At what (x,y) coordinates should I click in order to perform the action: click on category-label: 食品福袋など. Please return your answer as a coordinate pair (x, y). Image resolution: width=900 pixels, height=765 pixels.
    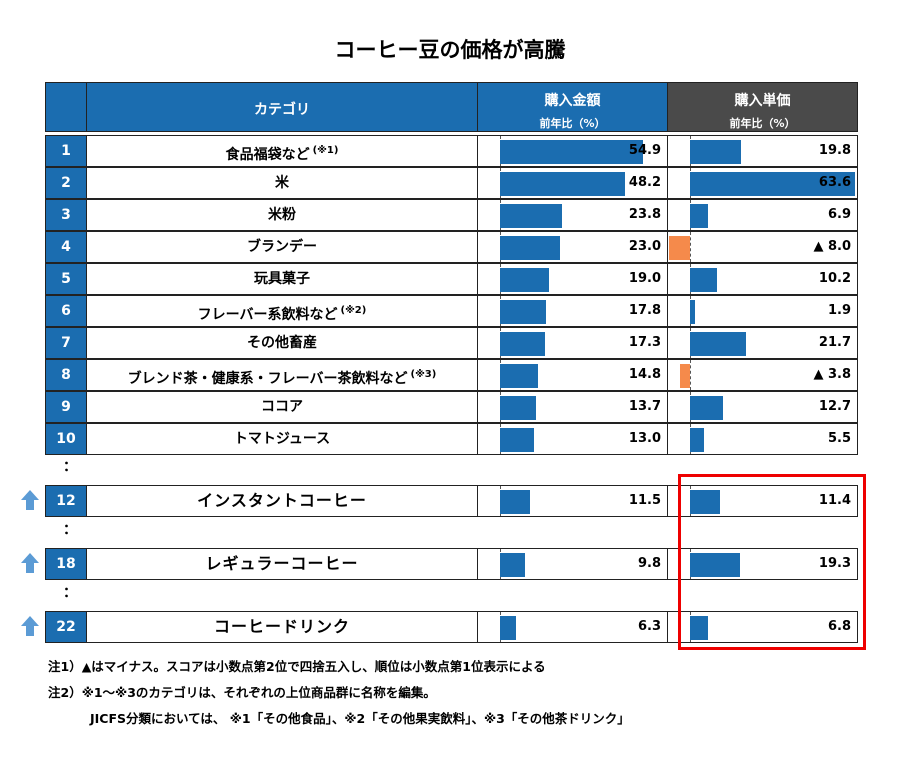
    Looking at the image, I should click on (267, 155).